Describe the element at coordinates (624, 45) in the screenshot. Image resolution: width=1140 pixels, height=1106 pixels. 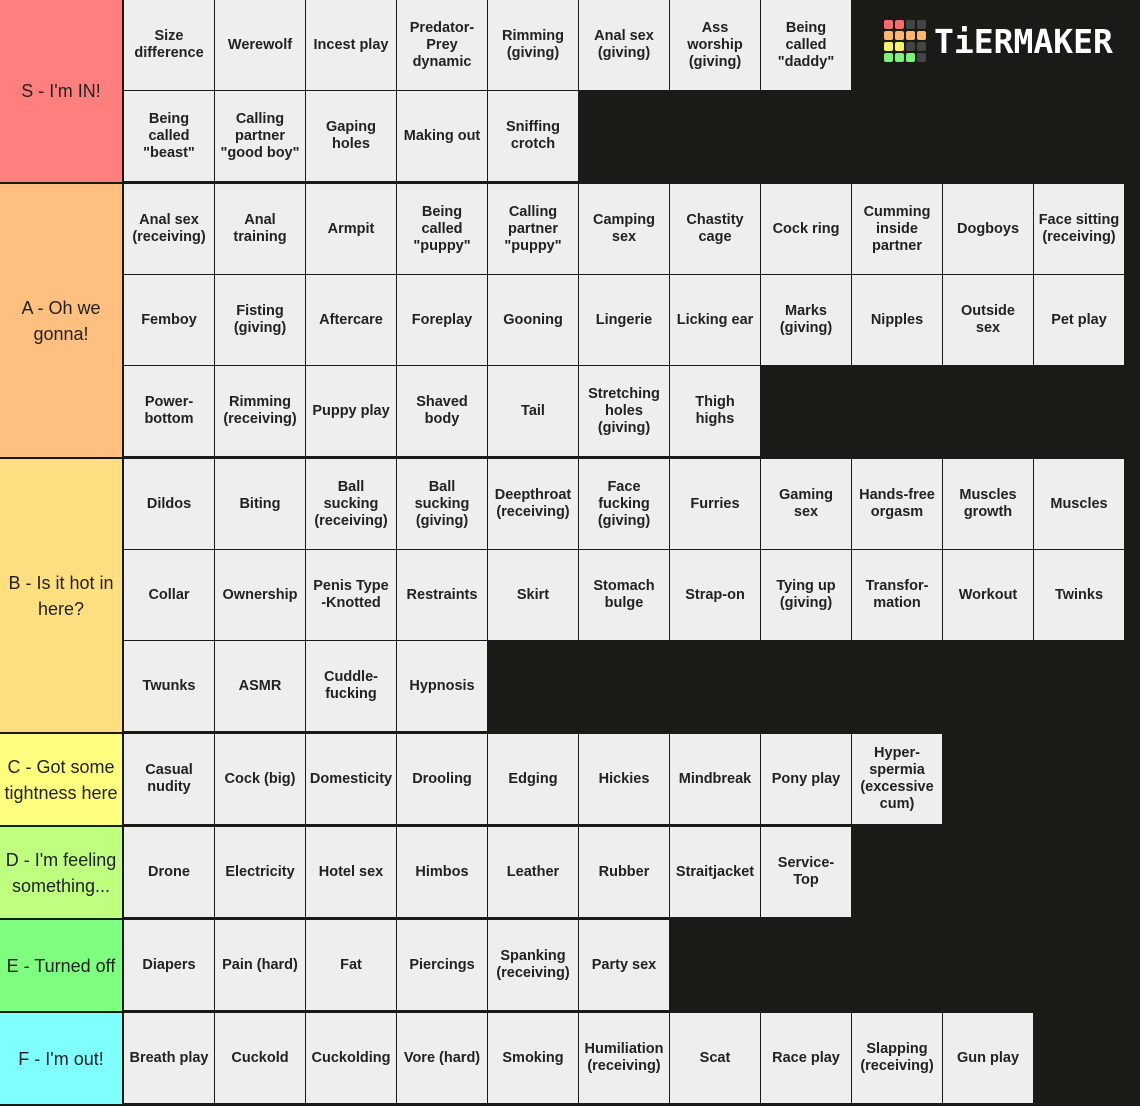
I see `tier-item: Anal sex (giving)` at that location.